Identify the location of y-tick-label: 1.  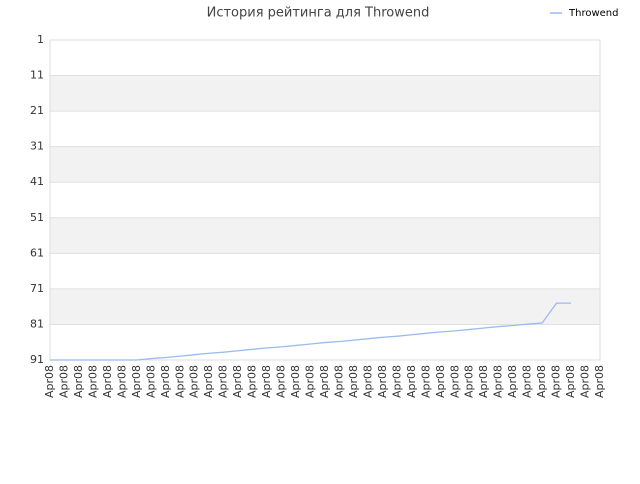
(40, 39).